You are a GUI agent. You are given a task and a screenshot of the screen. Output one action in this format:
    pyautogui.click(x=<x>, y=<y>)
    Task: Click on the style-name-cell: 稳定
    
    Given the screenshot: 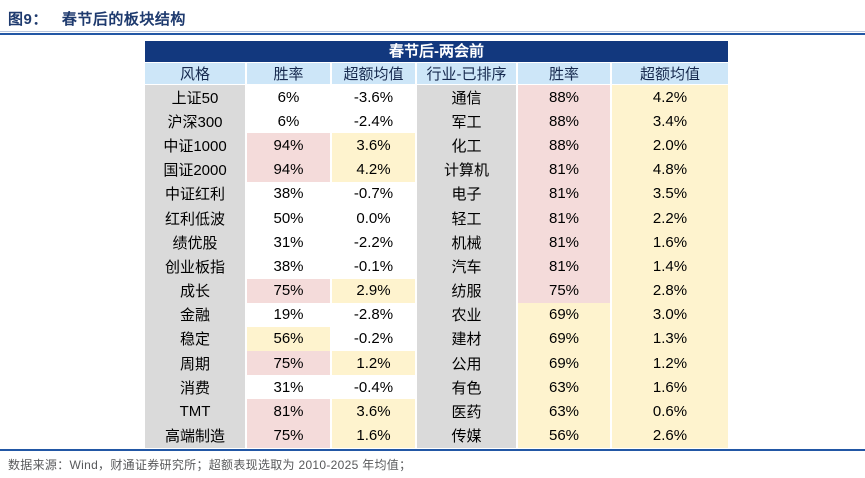 What is the action you would take?
    pyautogui.click(x=195, y=339)
    